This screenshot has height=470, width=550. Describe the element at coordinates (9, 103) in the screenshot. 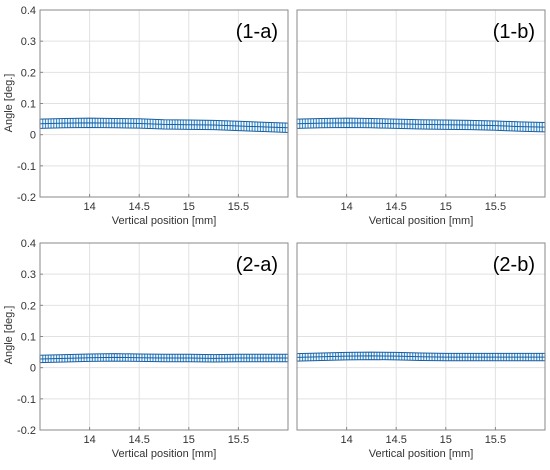

I see `ylabel-1: Angle [deg.]` at that location.